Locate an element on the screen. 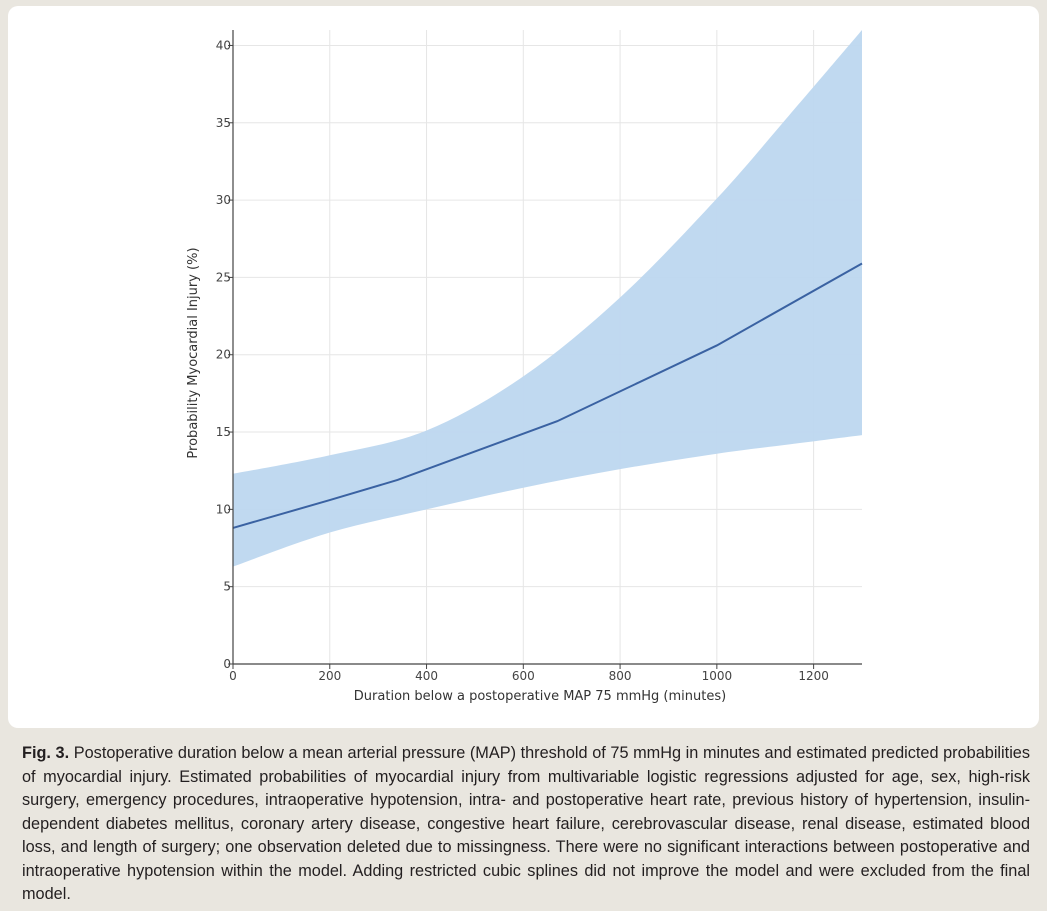 This screenshot has width=1047, height=911. x-tick-label: 1200 is located at coordinates (813, 676).